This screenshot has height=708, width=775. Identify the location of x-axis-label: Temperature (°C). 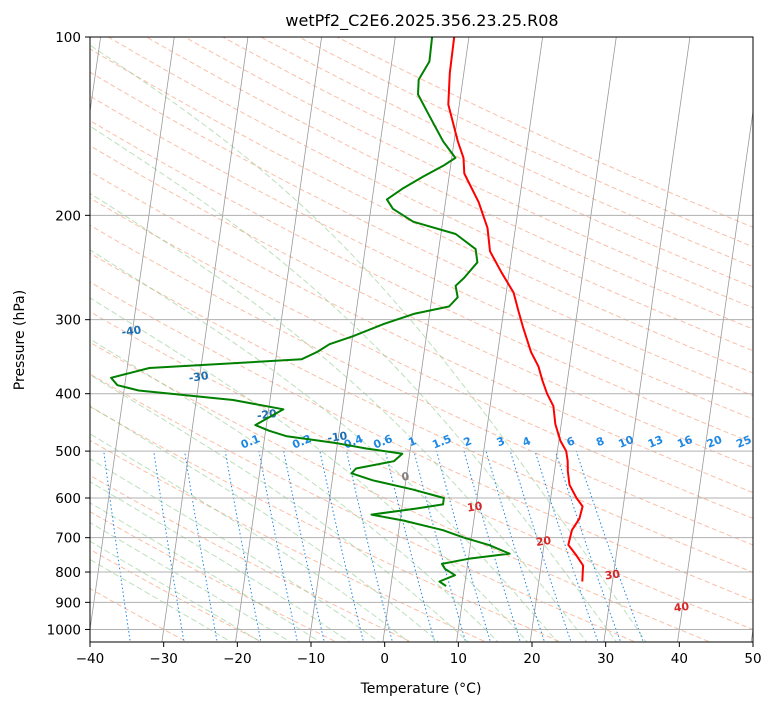
(421, 689).